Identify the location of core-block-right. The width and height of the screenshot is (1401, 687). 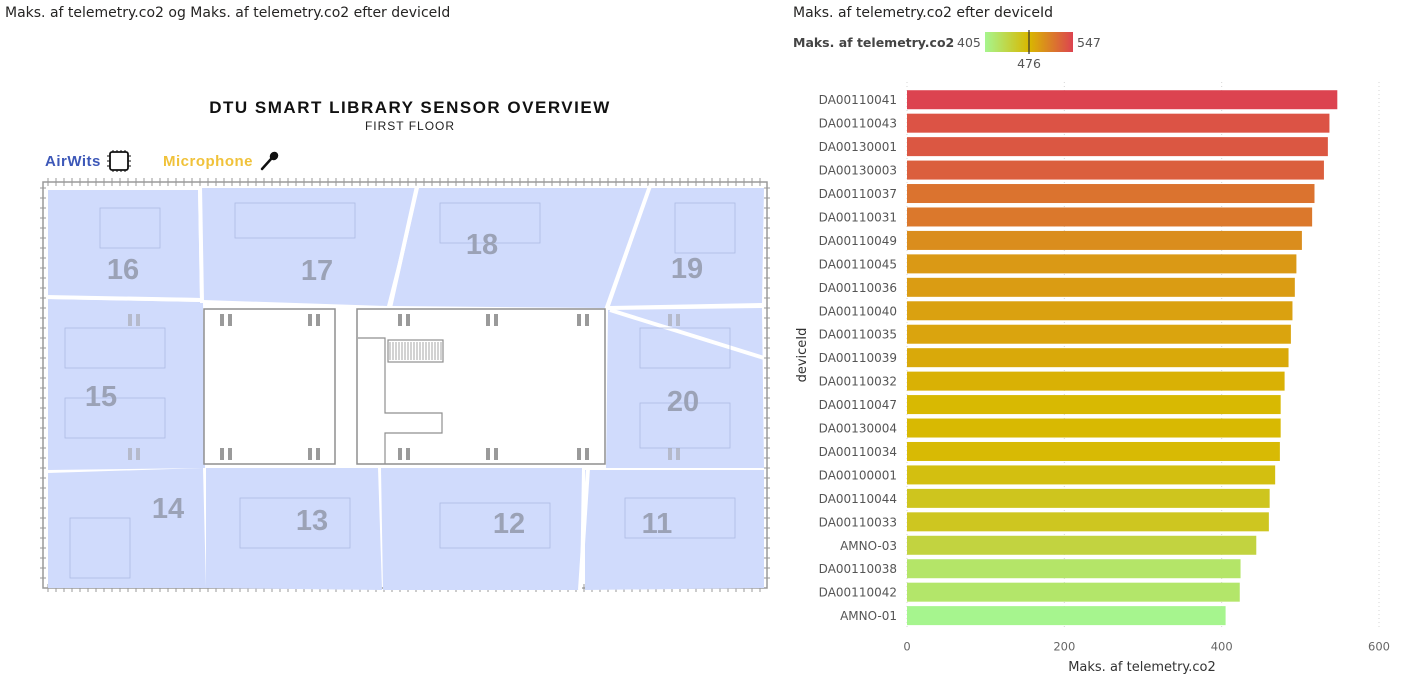
(481, 386).